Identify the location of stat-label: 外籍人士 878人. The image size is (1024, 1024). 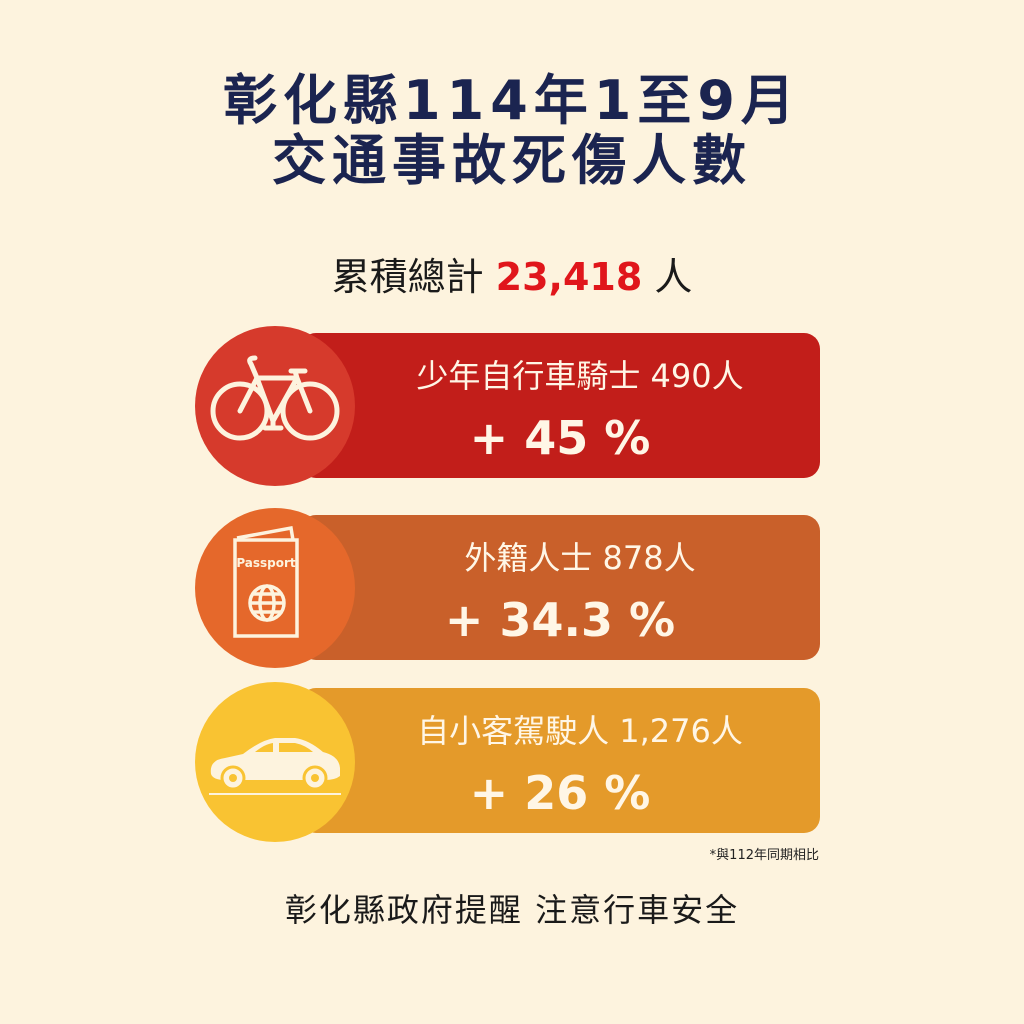
(580, 558).